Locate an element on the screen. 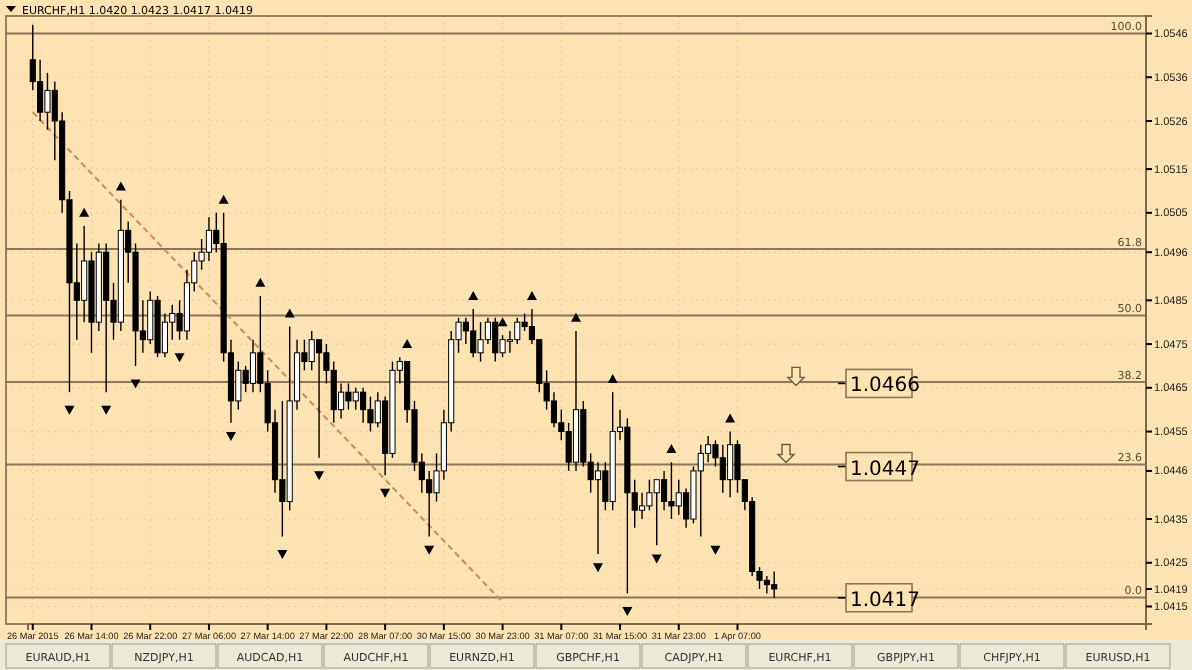  annotation: 1.0466 is located at coordinates (885, 386).